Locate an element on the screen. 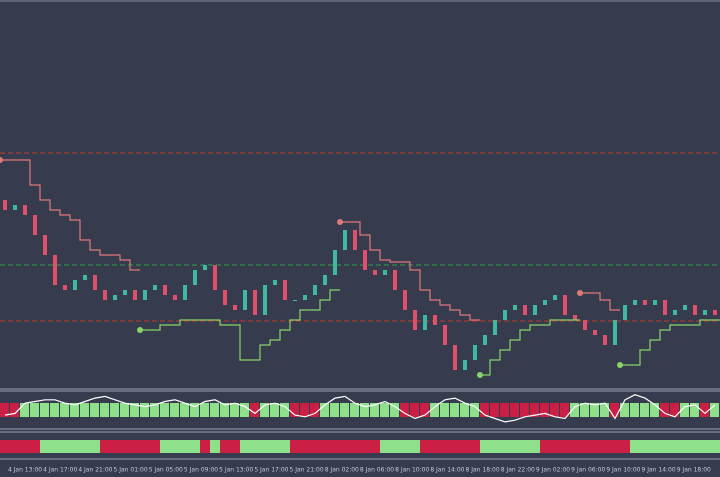 The image size is (720, 477). lower-stop-line-signal is located at coordinates (480, 375).